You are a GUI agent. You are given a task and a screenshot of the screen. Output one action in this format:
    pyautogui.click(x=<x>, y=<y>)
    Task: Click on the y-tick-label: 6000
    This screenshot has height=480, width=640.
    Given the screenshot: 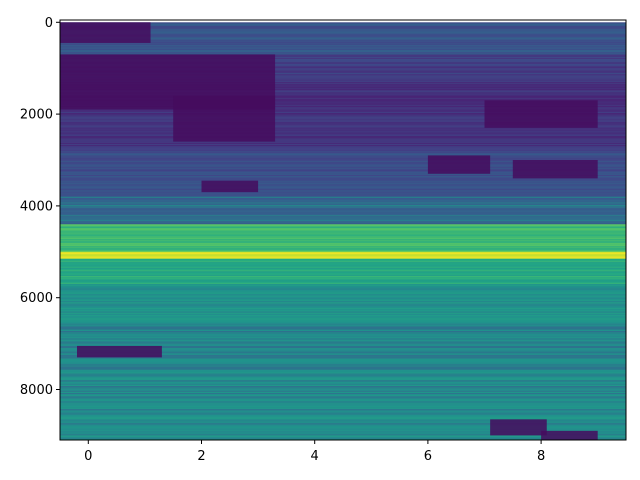 What is the action you would take?
    pyautogui.click(x=36, y=298)
    